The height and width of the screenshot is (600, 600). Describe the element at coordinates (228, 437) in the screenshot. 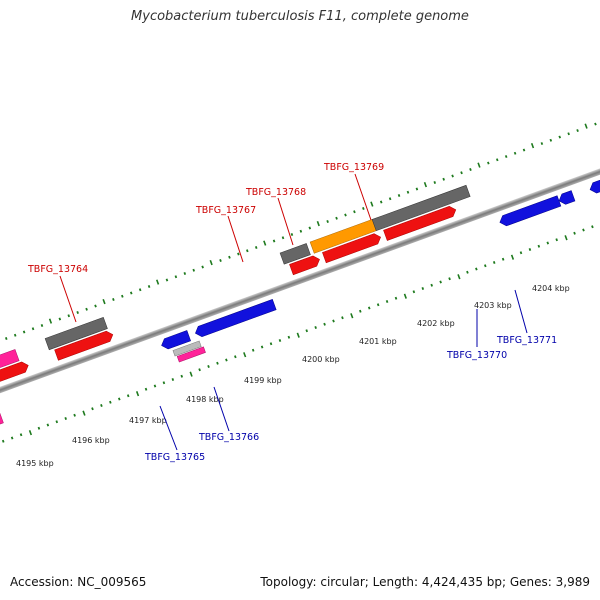

I see `gene-label: TBFG_13766` at that location.